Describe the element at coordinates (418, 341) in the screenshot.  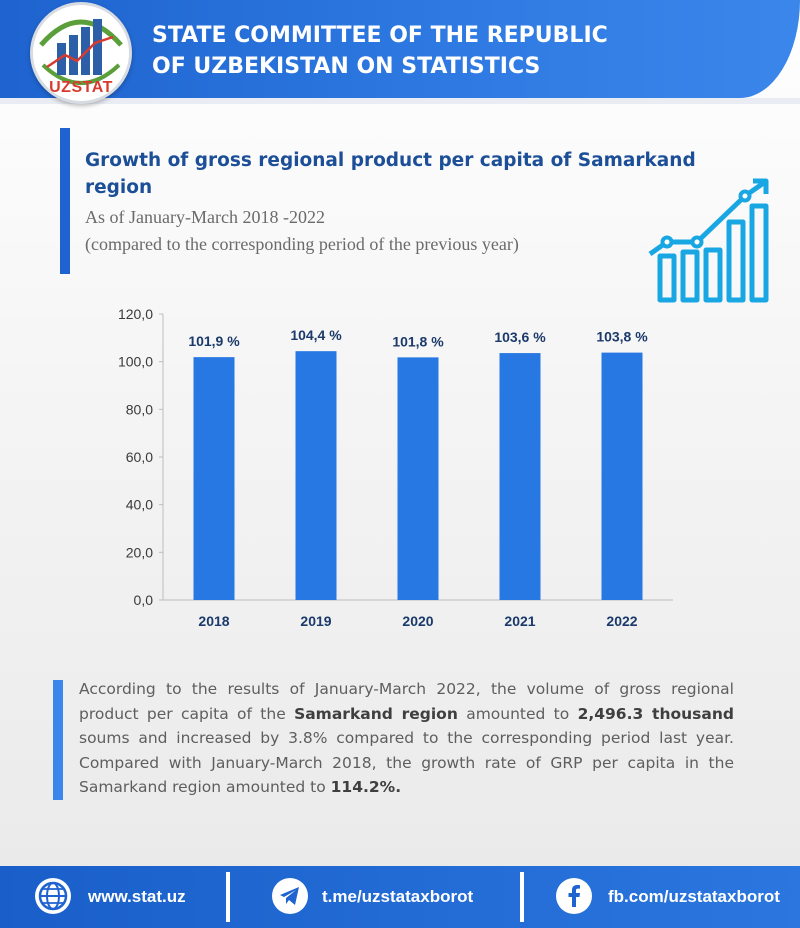
I see `value-label-2020: 101,8 %` at that location.